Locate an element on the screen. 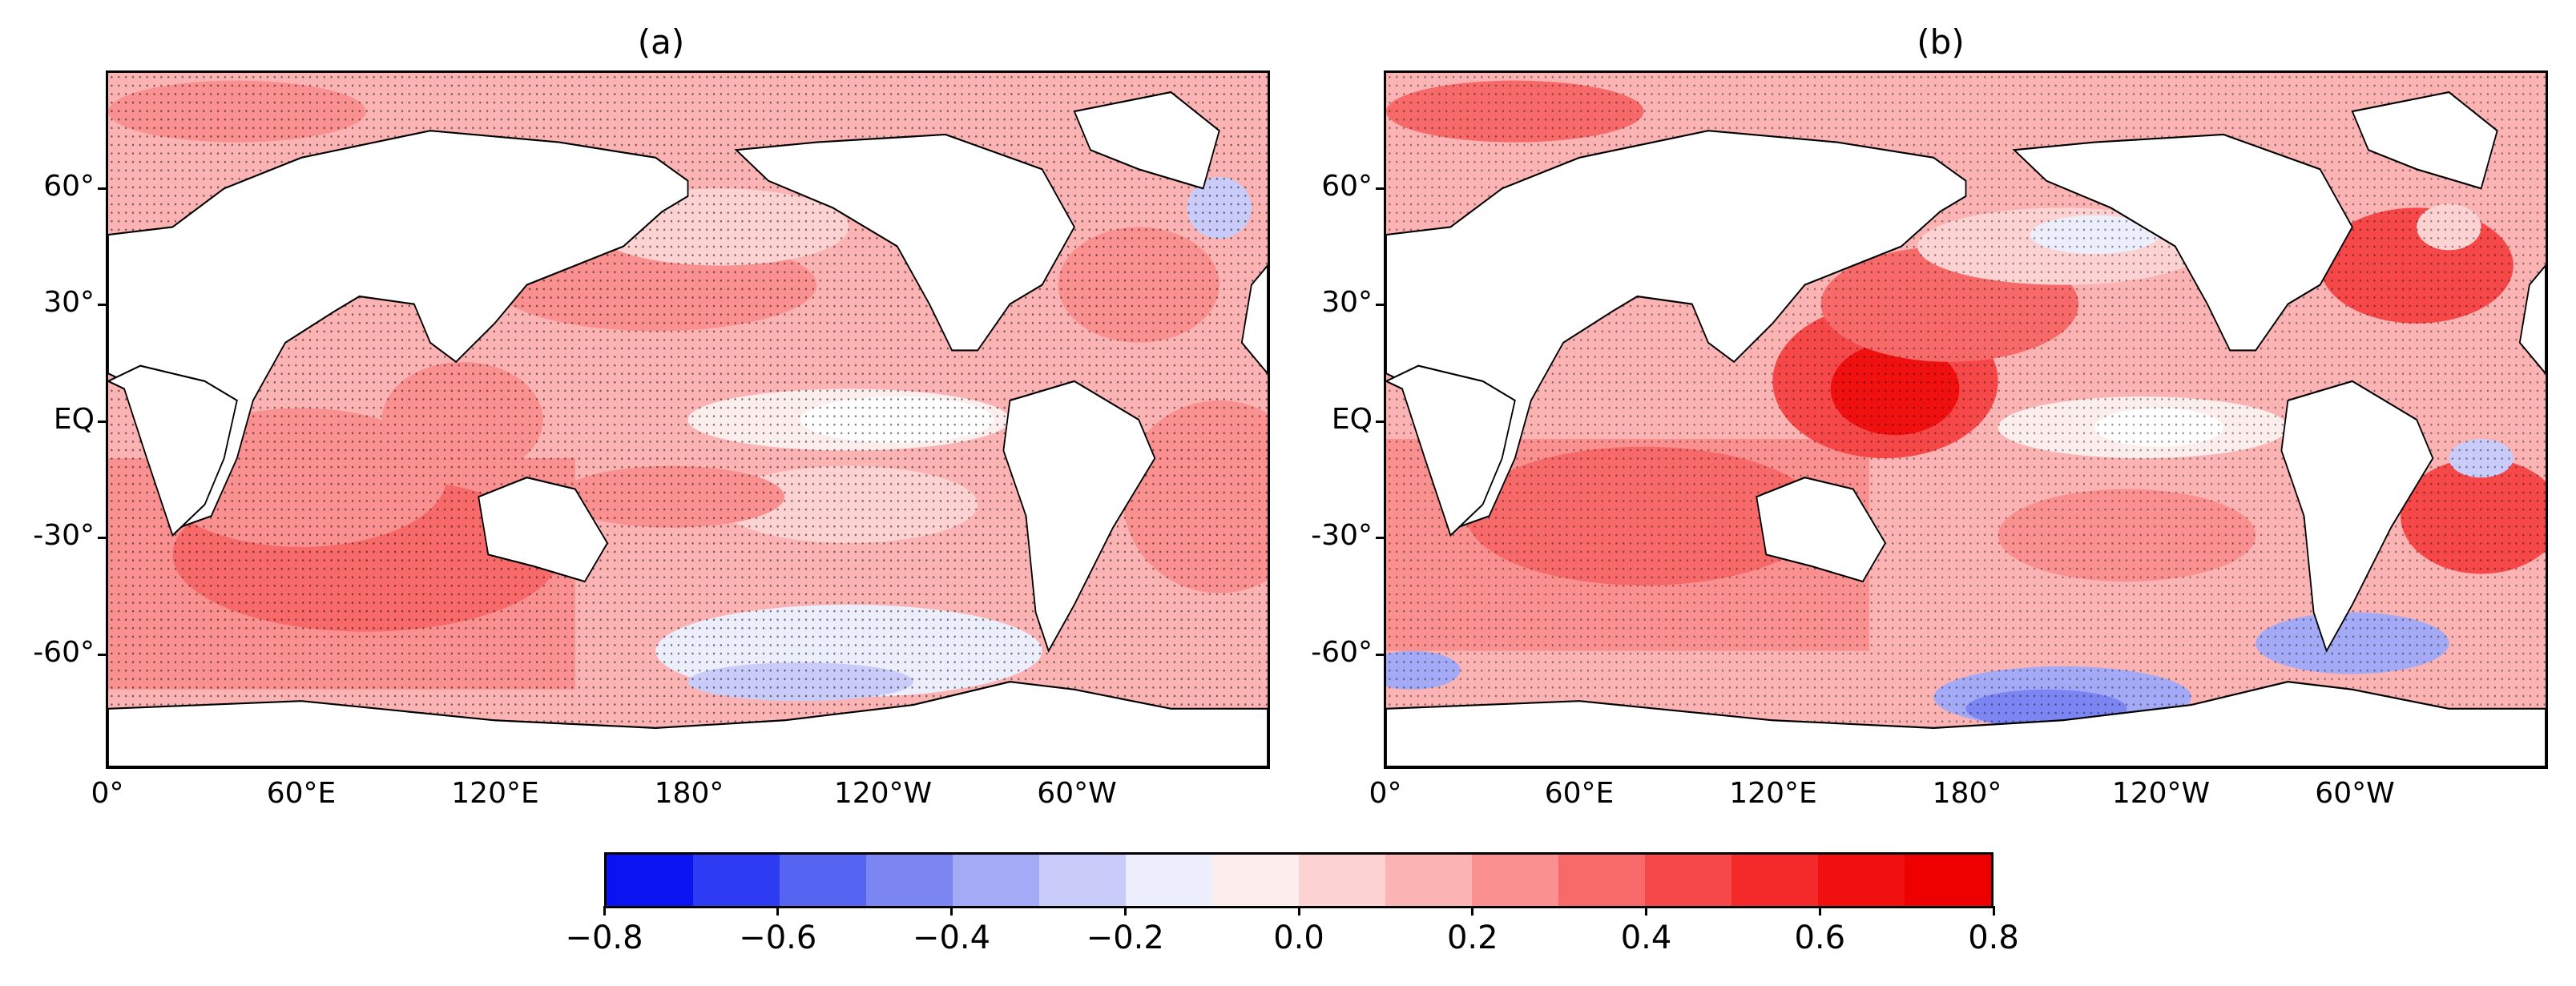 This screenshot has height=986, width=2576. lon-label-a-60w: 60°W is located at coordinates (1077, 793).